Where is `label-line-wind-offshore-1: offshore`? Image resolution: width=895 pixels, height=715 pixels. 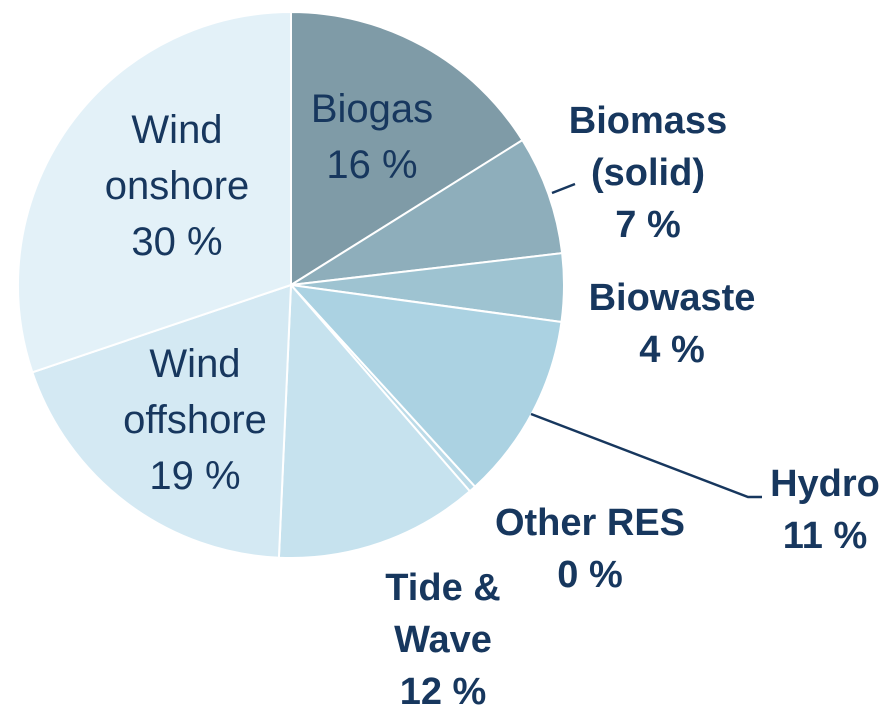 label-line-wind-offshore-1: offshore is located at coordinates (195, 420).